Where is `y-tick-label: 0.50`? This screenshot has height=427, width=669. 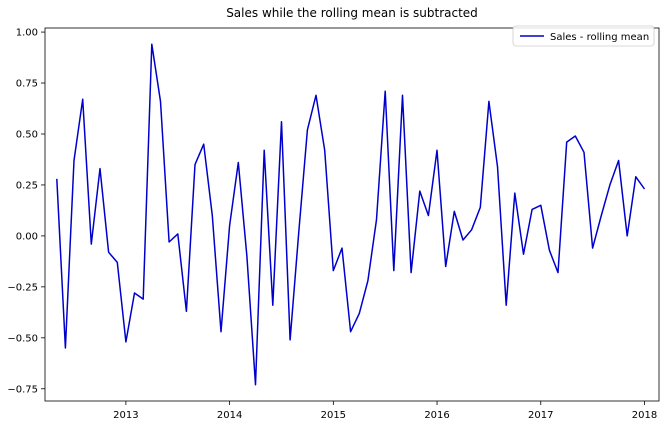
y-tick-label: 0.50 is located at coordinates (27, 134).